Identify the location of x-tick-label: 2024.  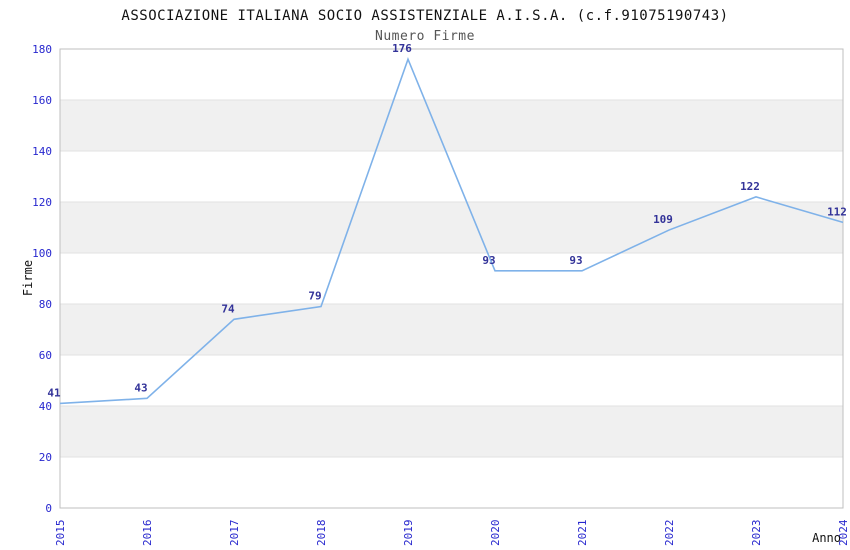
(843, 532).